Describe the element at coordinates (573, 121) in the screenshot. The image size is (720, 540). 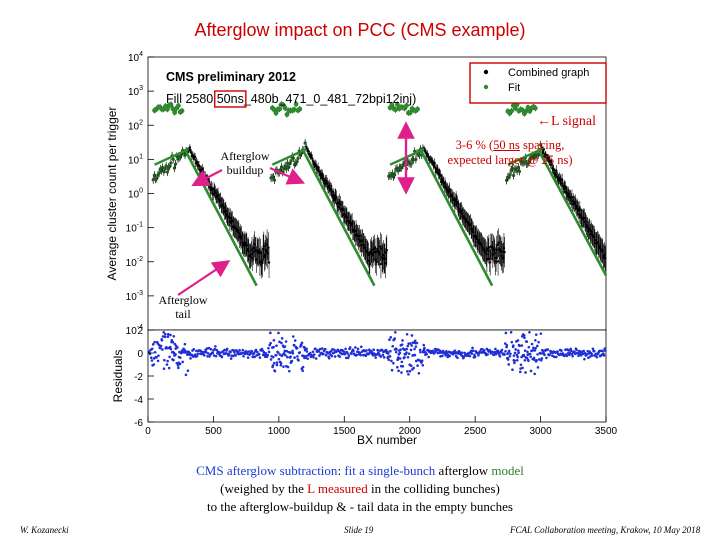
I see `l-signal-text: L signal` at that location.